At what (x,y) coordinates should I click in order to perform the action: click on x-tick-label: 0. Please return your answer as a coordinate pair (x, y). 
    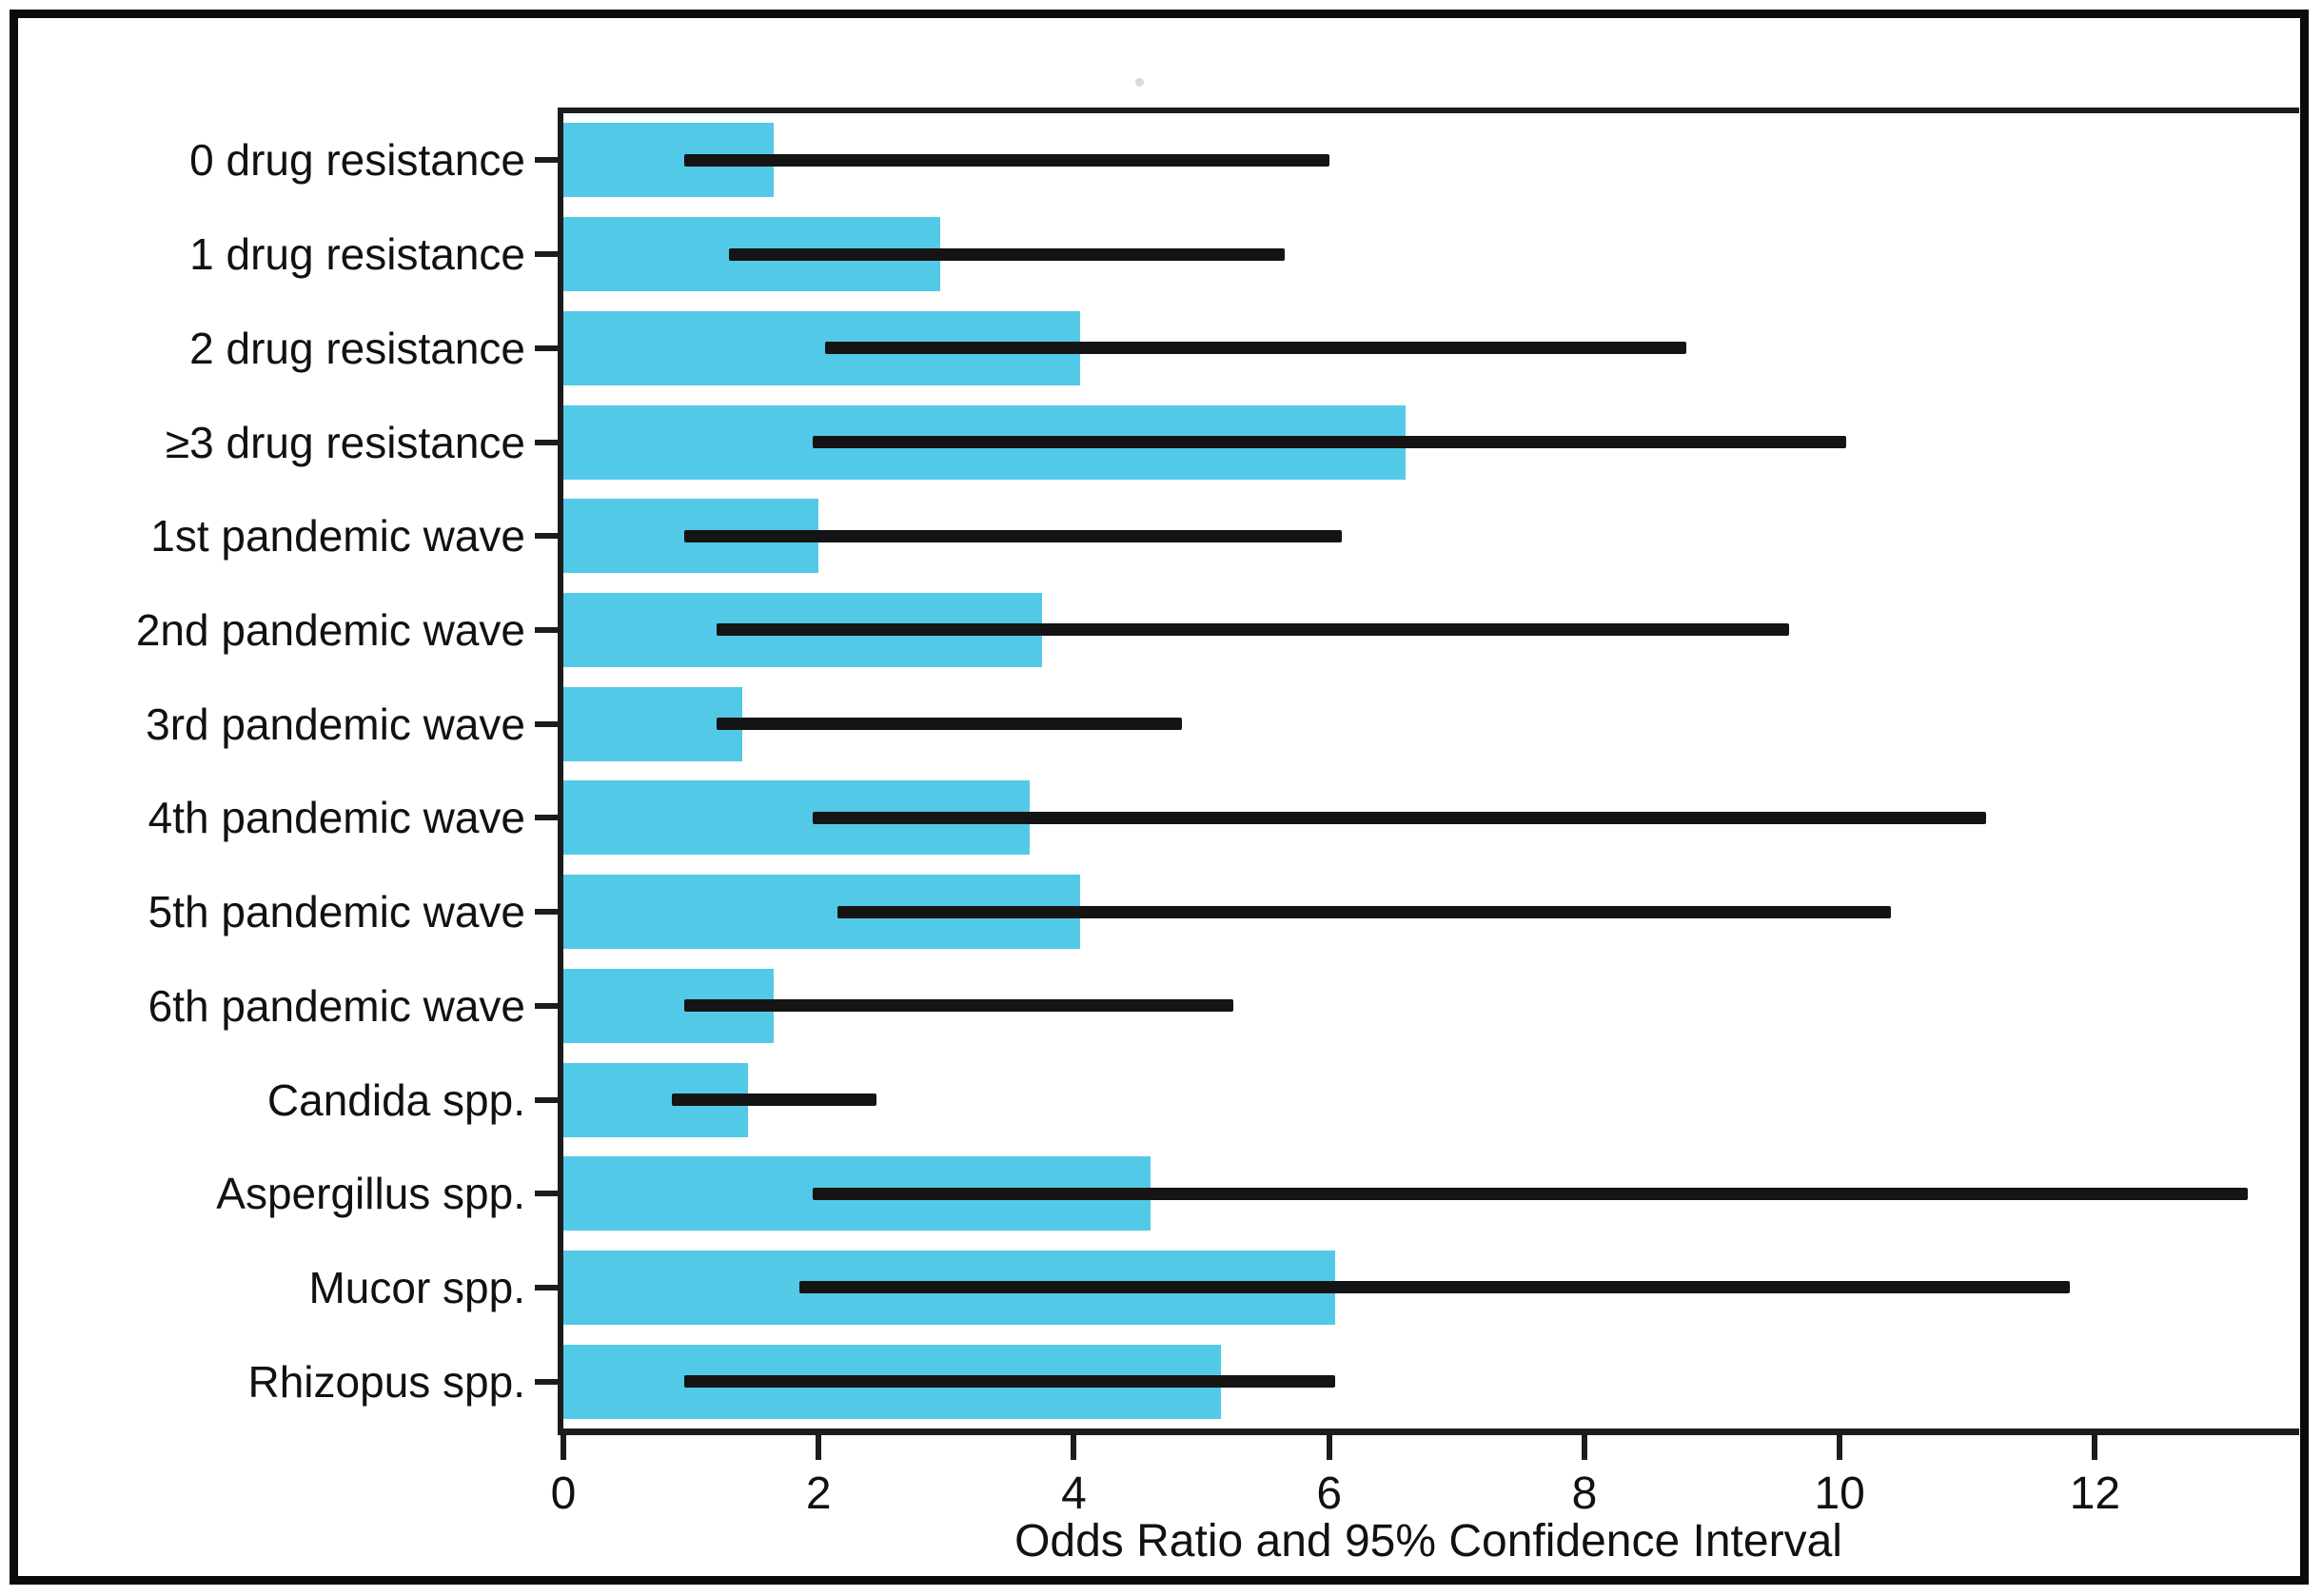
    Looking at the image, I should click on (564, 1493).